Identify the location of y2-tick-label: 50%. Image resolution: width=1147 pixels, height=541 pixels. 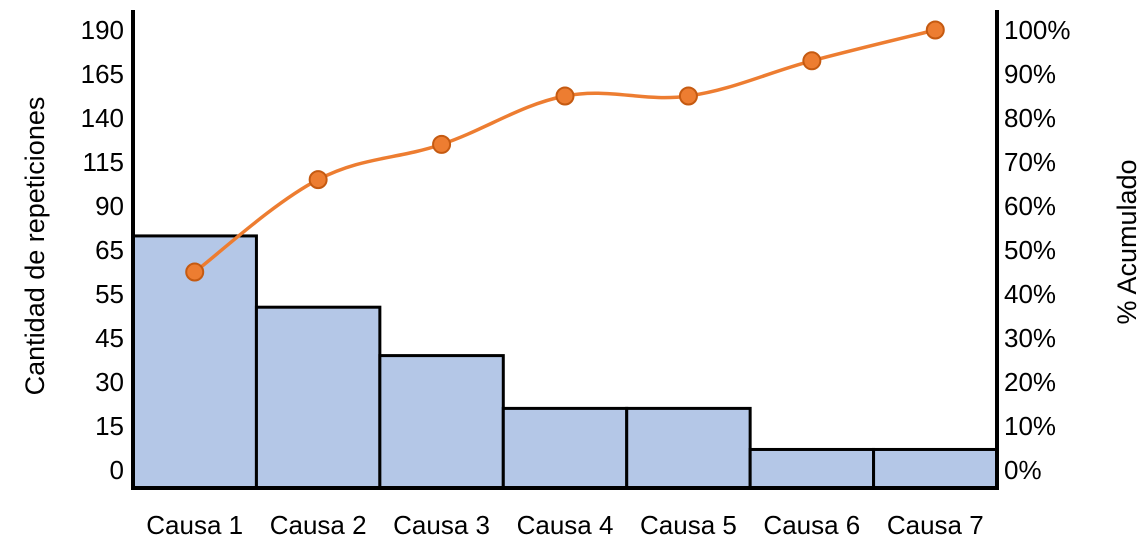
(1030, 250).